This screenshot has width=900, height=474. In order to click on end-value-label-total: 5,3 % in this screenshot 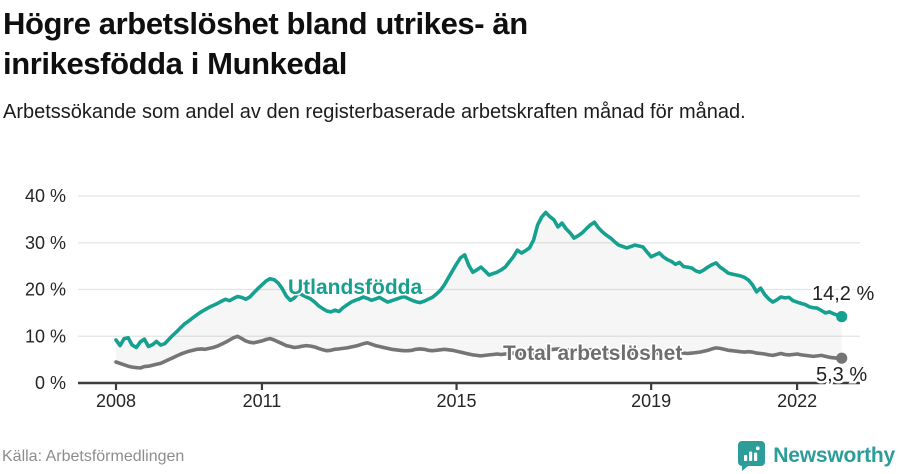, I will do `click(841, 375)`.